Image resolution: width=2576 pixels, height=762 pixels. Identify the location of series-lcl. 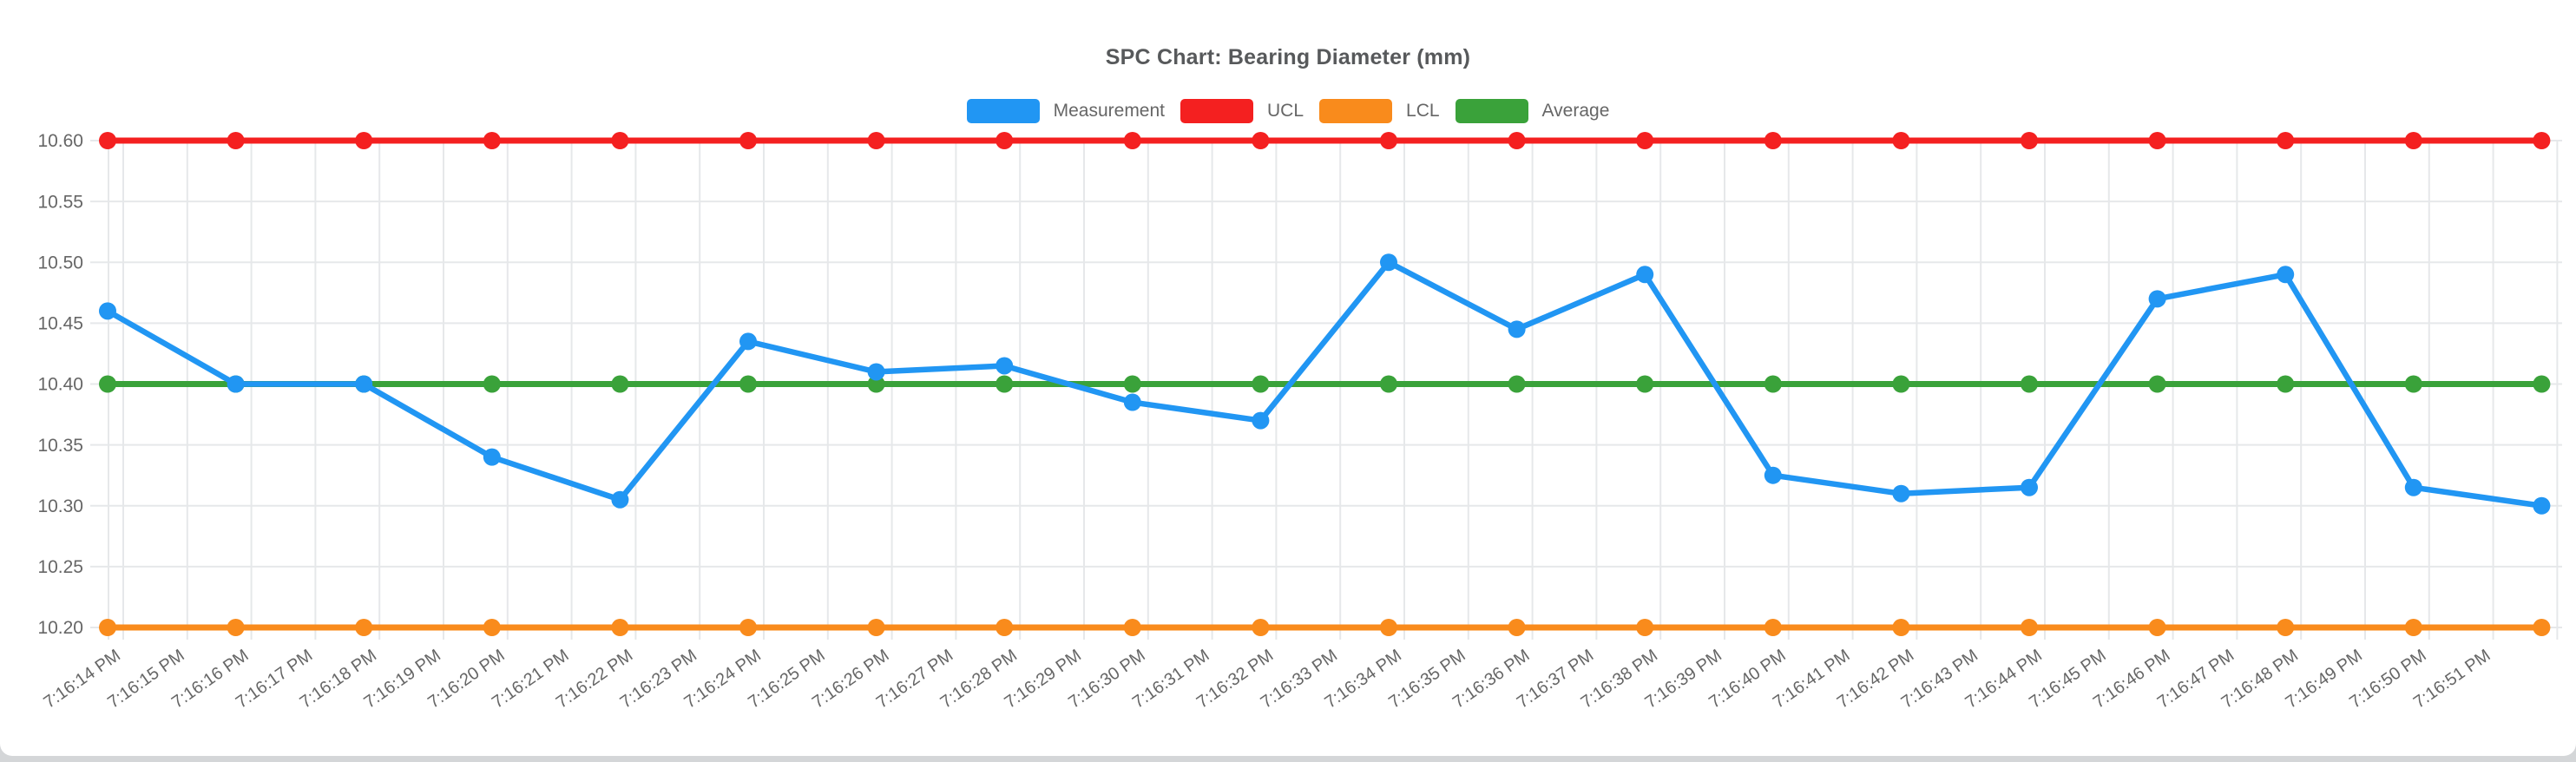
(1325, 627).